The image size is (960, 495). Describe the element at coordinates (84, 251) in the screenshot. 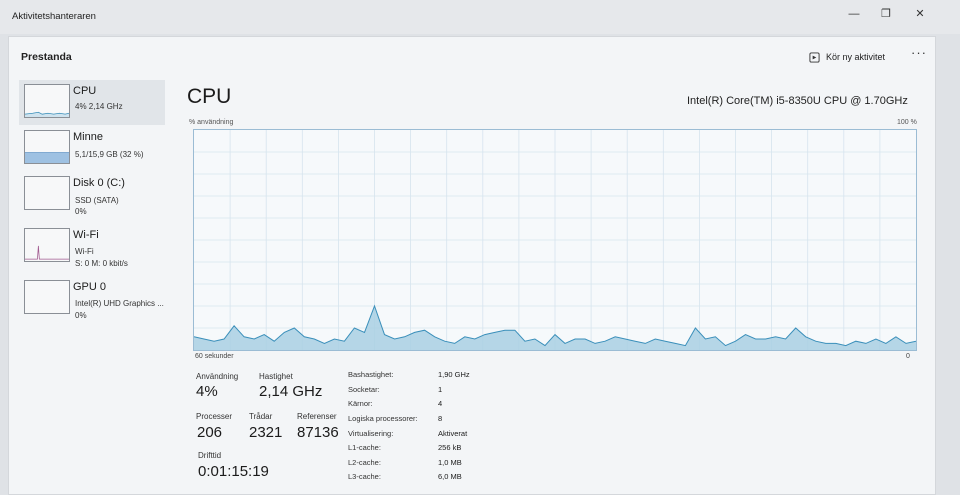

I see `sidebar-item-detail: Wi-Fi` at that location.